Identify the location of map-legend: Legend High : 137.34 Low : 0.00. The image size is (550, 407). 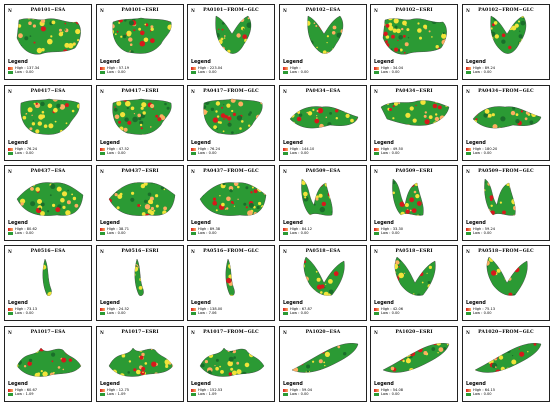
(26, 68).